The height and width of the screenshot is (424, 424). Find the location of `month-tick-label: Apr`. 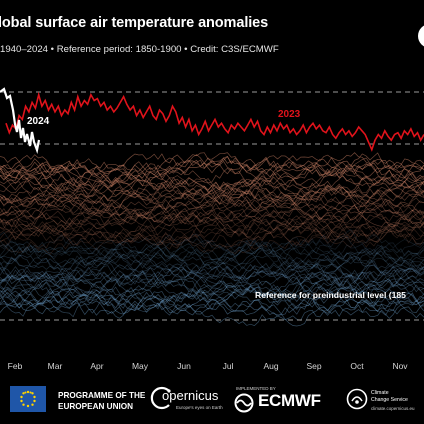

month-tick-label: Apr is located at coordinates (96, 366).